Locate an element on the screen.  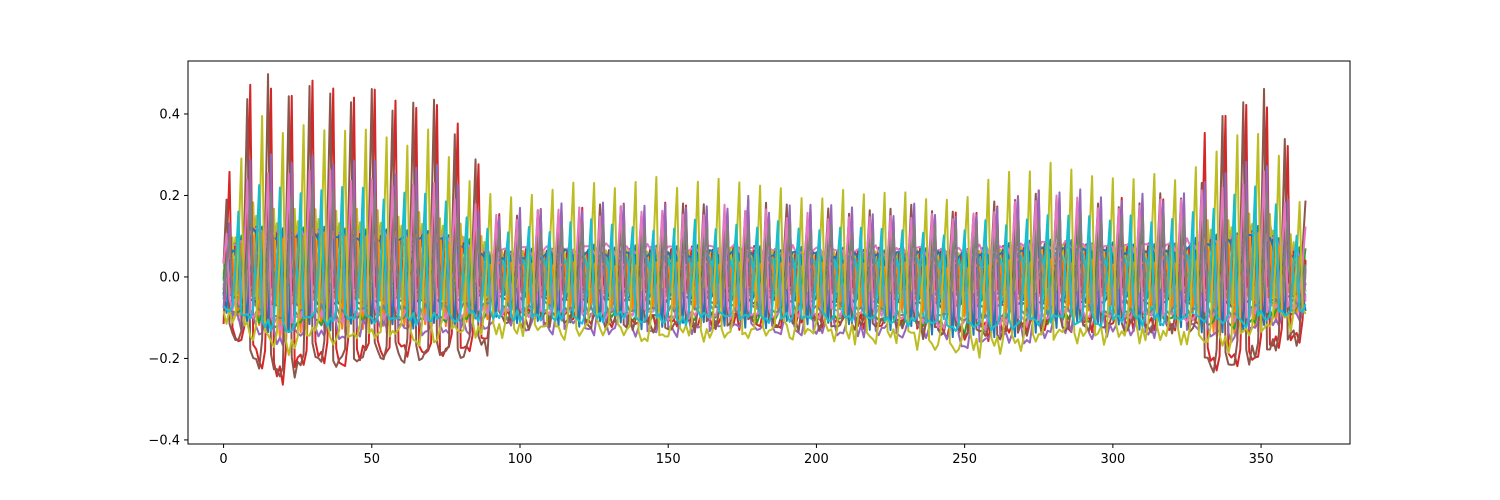
x-axis: 0 50 100 150 200 250 300 350 is located at coordinates (746, 455).